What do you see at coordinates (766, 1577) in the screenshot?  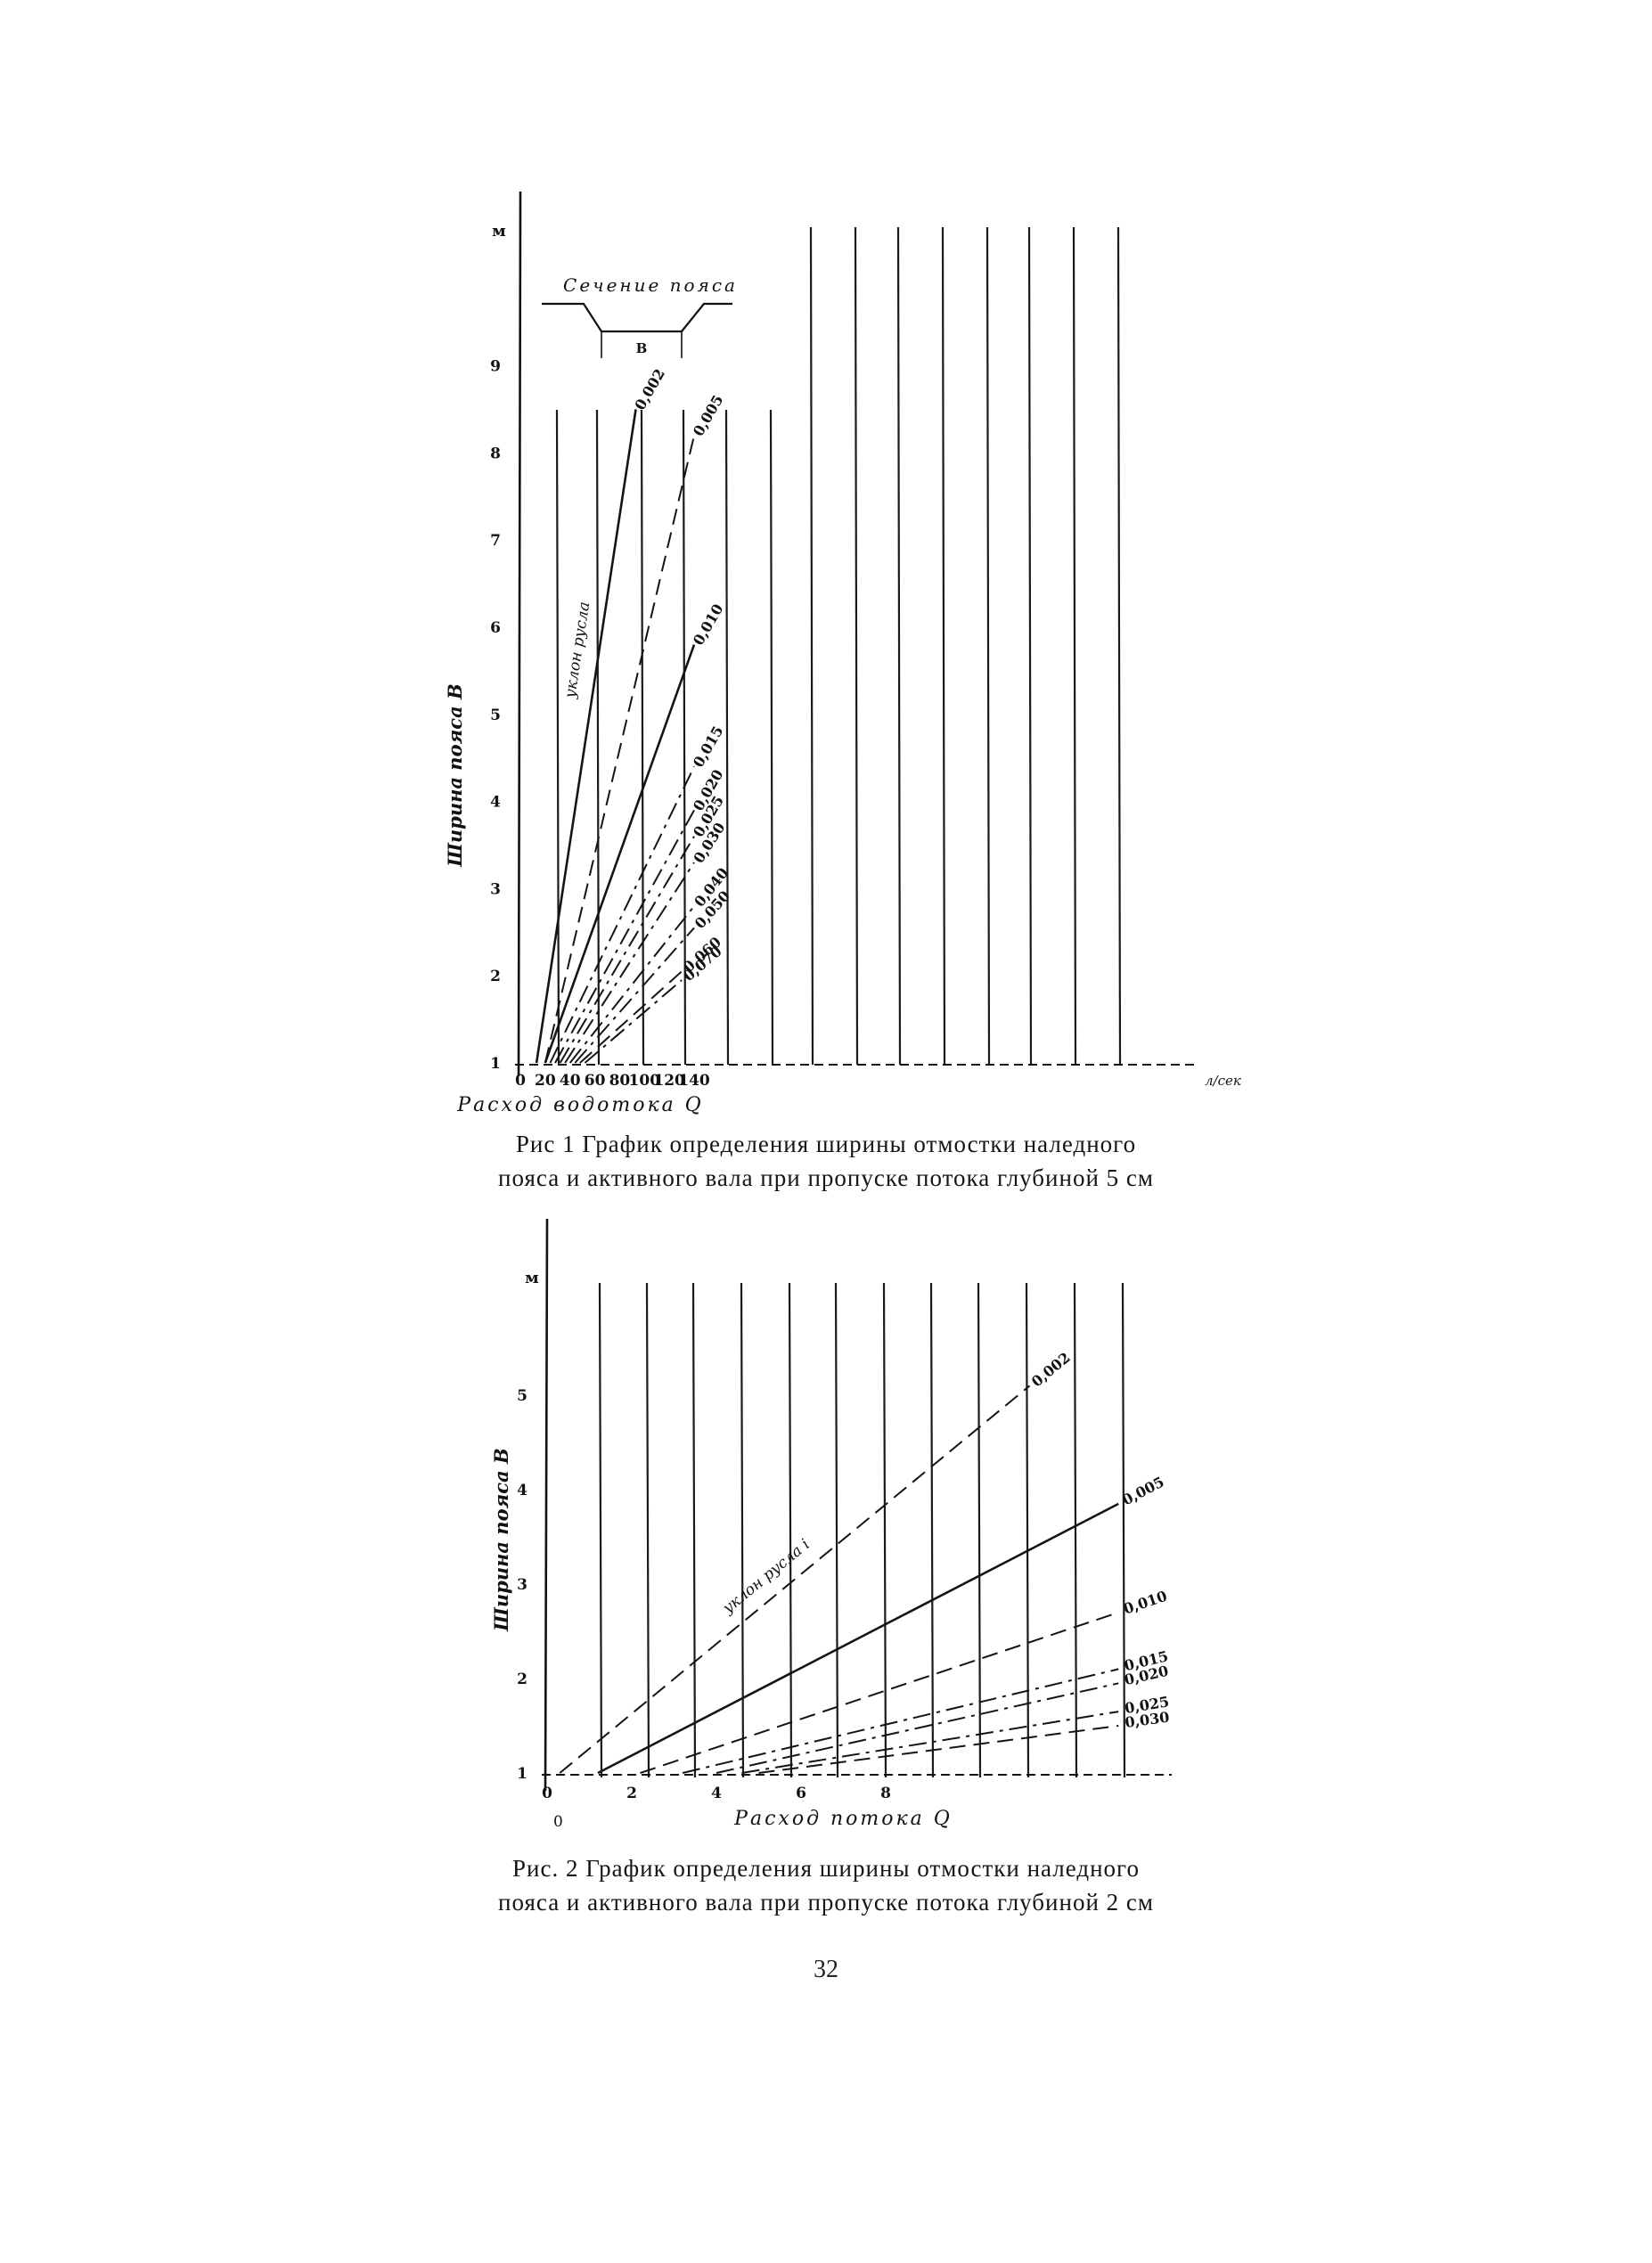 I see `curve-annotation: уклон русла i` at bounding box center [766, 1577].